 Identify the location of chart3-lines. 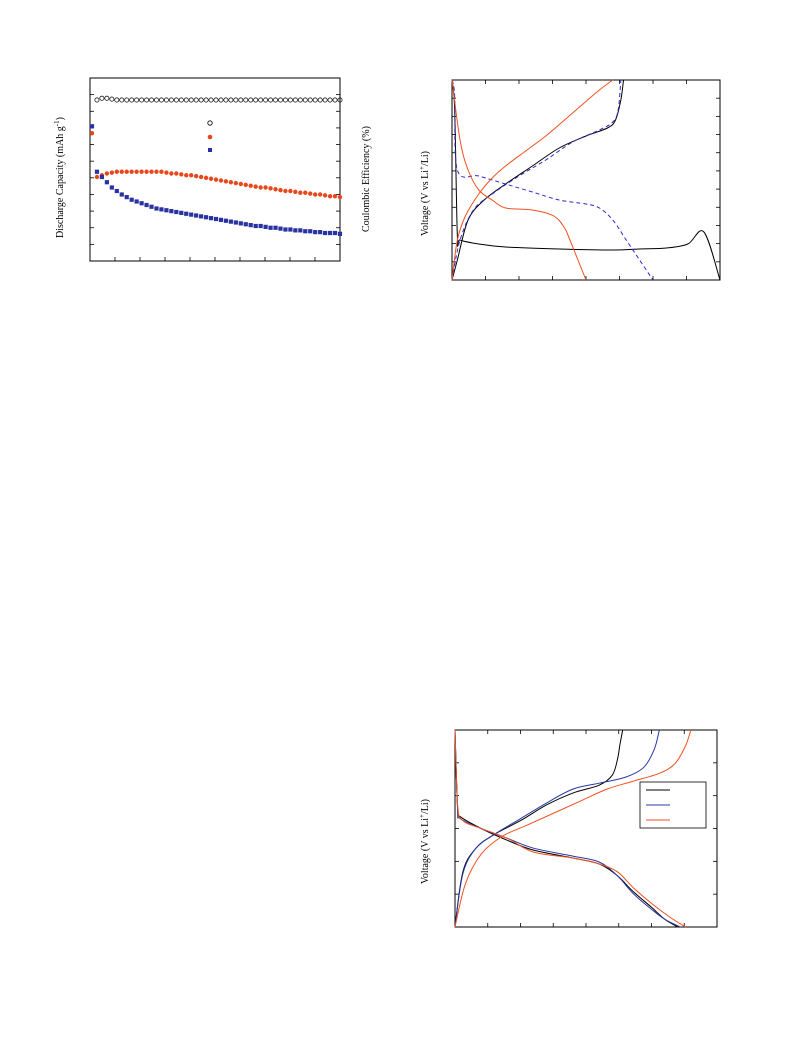
(573, 828).